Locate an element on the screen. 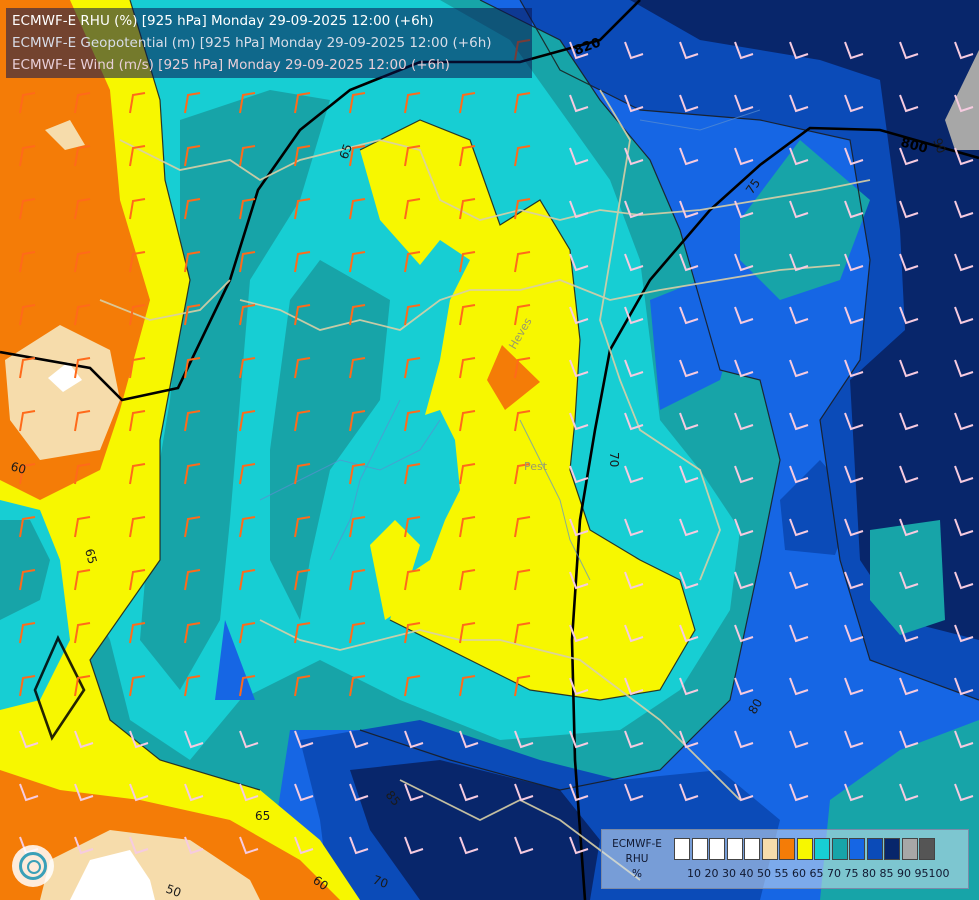  legend-title-unit: % is located at coordinates (637, 874).